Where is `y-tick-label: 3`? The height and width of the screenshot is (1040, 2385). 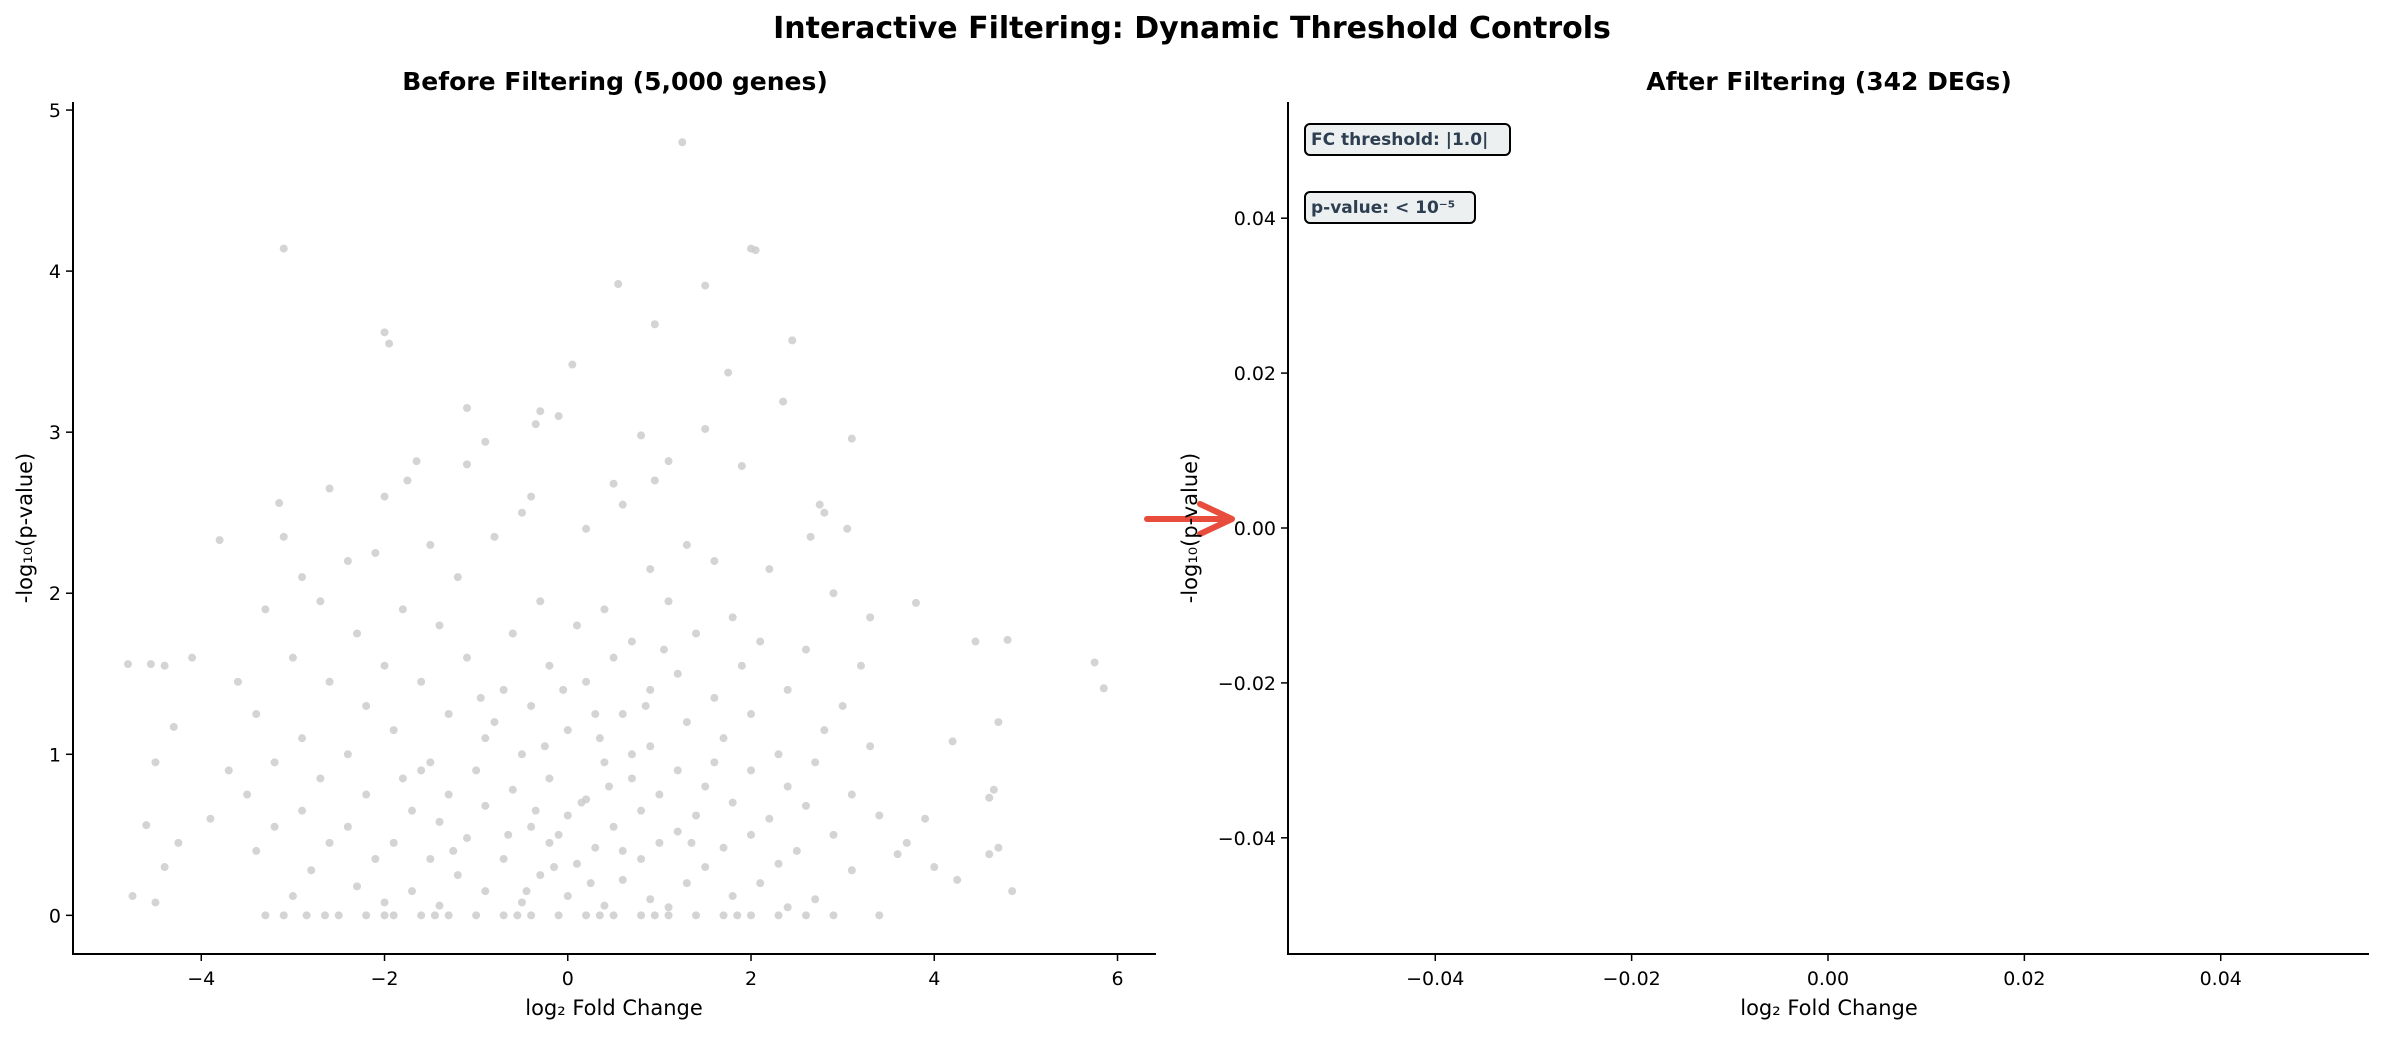
y-tick-label: 3 is located at coordinates (55, 433).